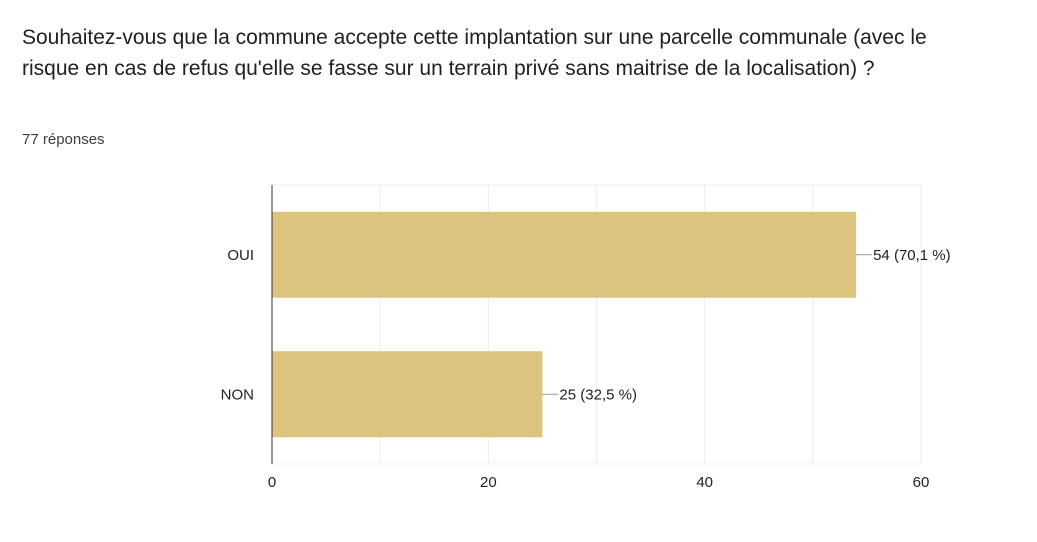 This screenshot has height=542, width=1037. Describe the element at coordinates (912, 255) in the screenshot. I see `data-label-oui: 54 (70,1 %)` at that location.